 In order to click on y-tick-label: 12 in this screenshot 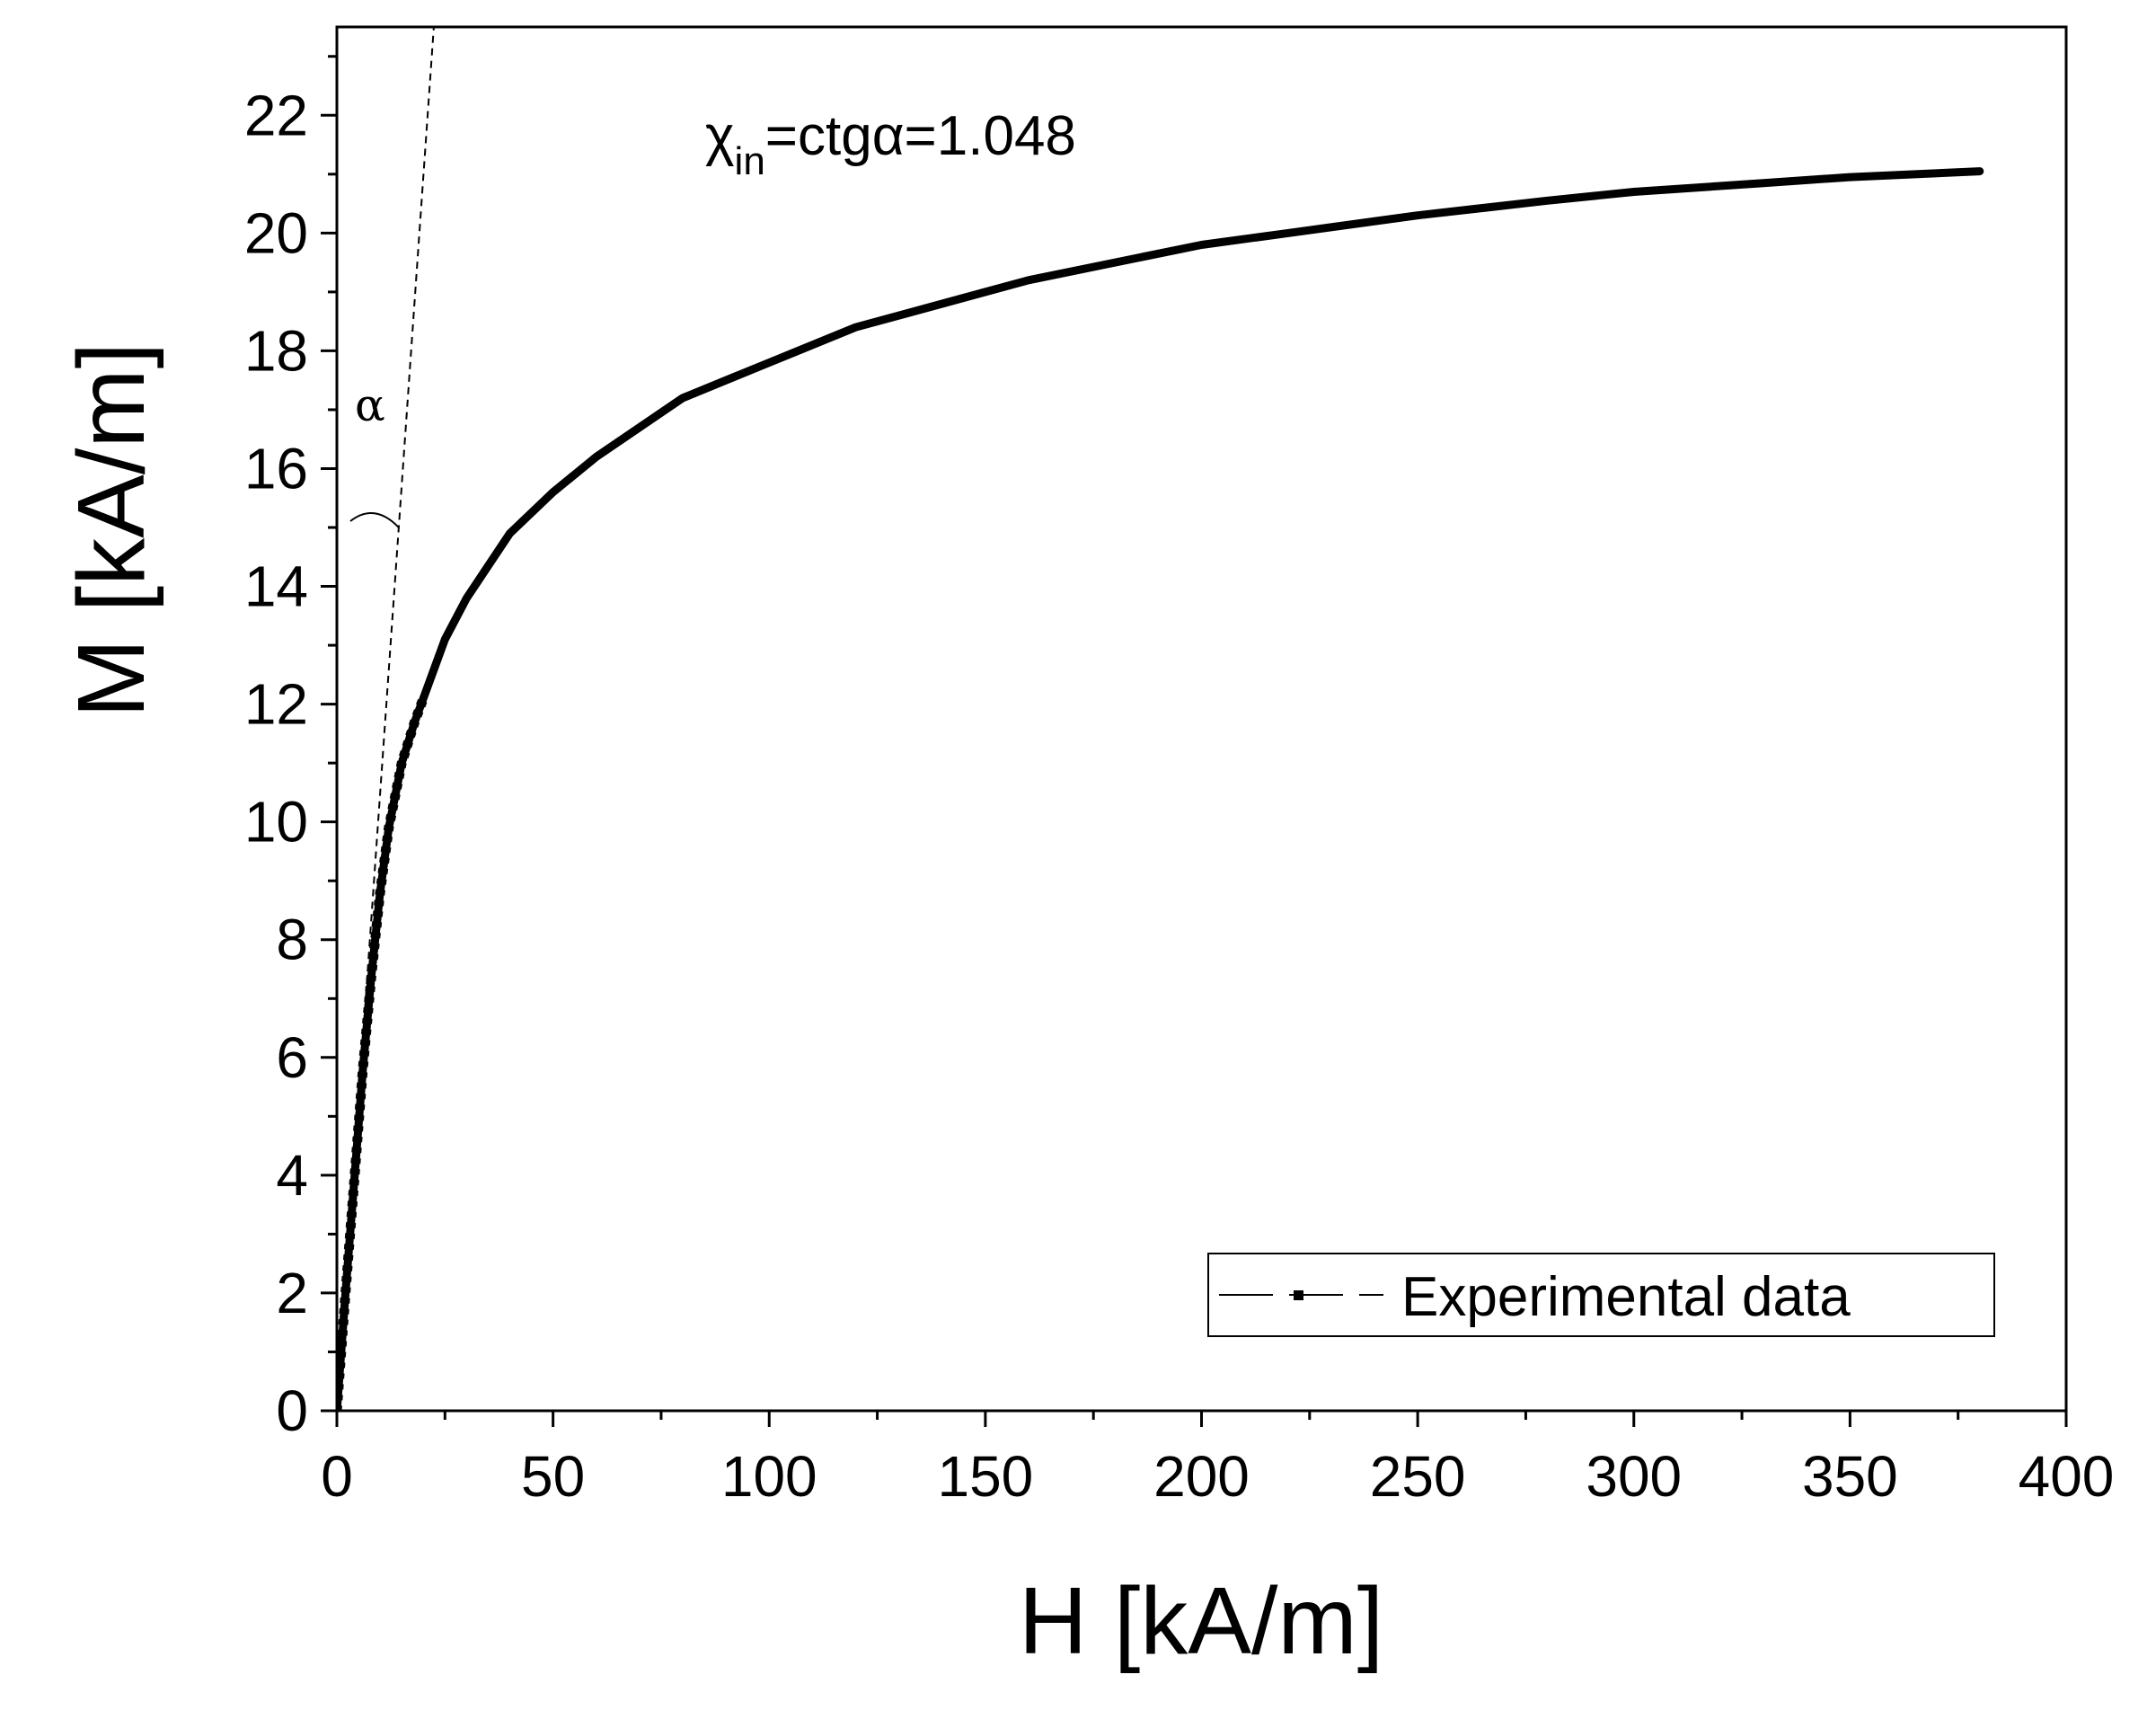, I will do `click(276, 704)`.